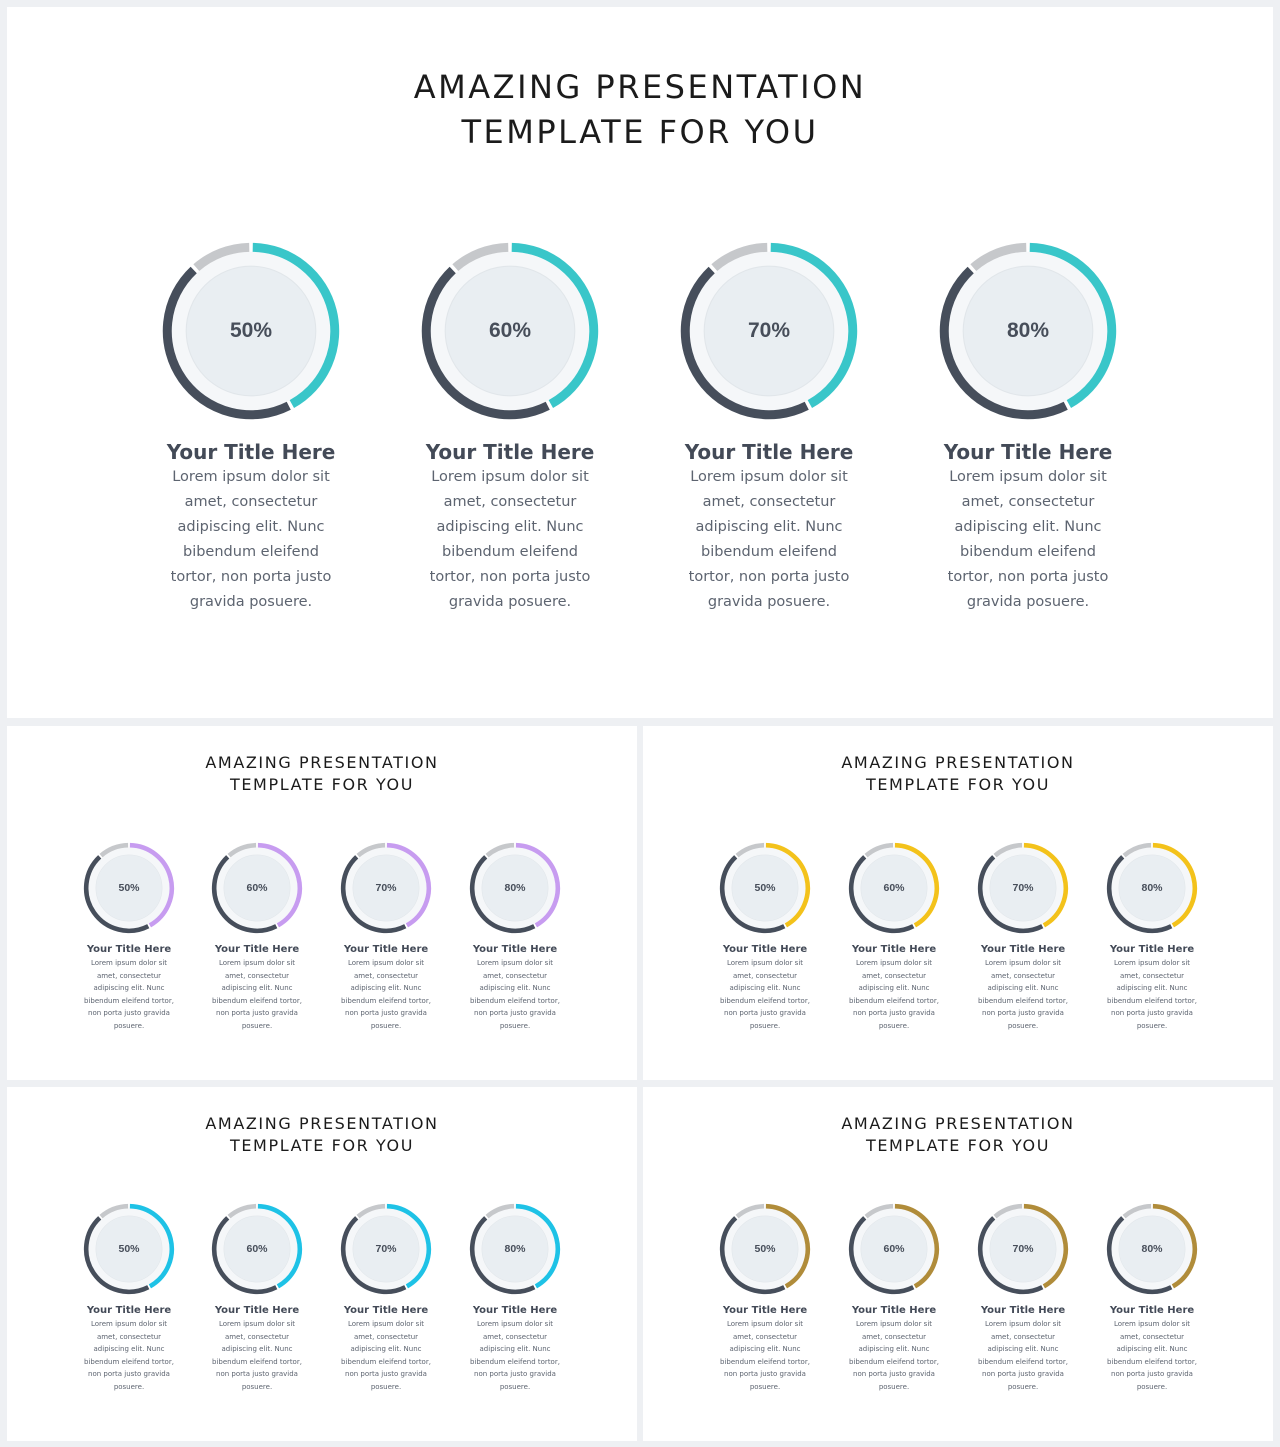 The image size is (1280, 1447). What do you see at coordinates (1023, 888) in the screenshot?
I see `percent-label: 70%` at bounding box center [1023, 888].